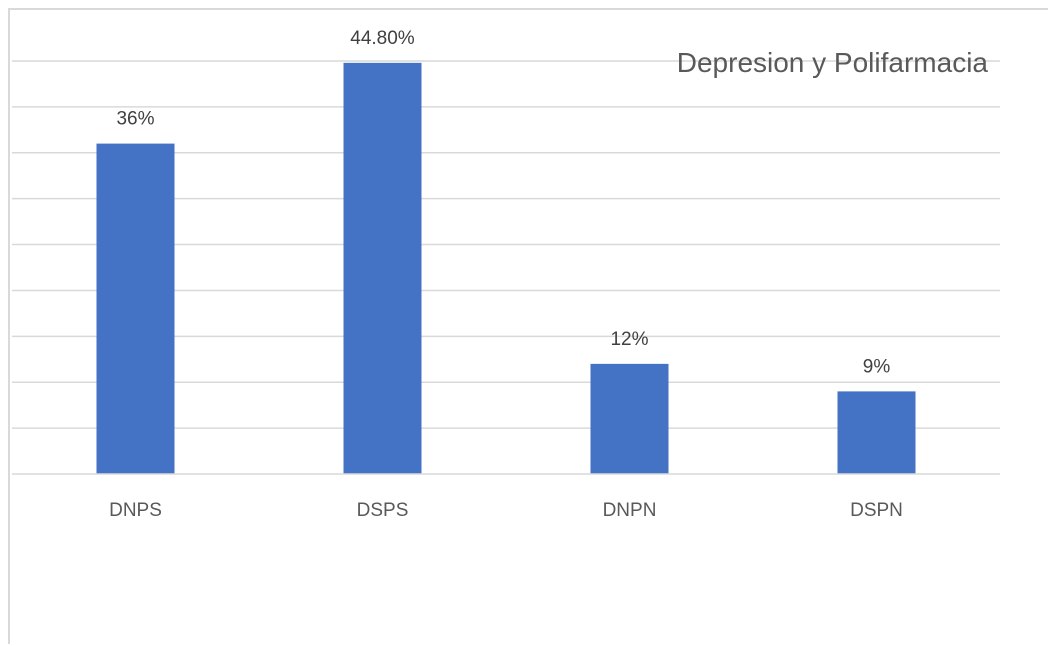  What do you see at coordinates (382, 268) in the screenshot?
I see `bar-dsps` at bounding box center [382, 268].